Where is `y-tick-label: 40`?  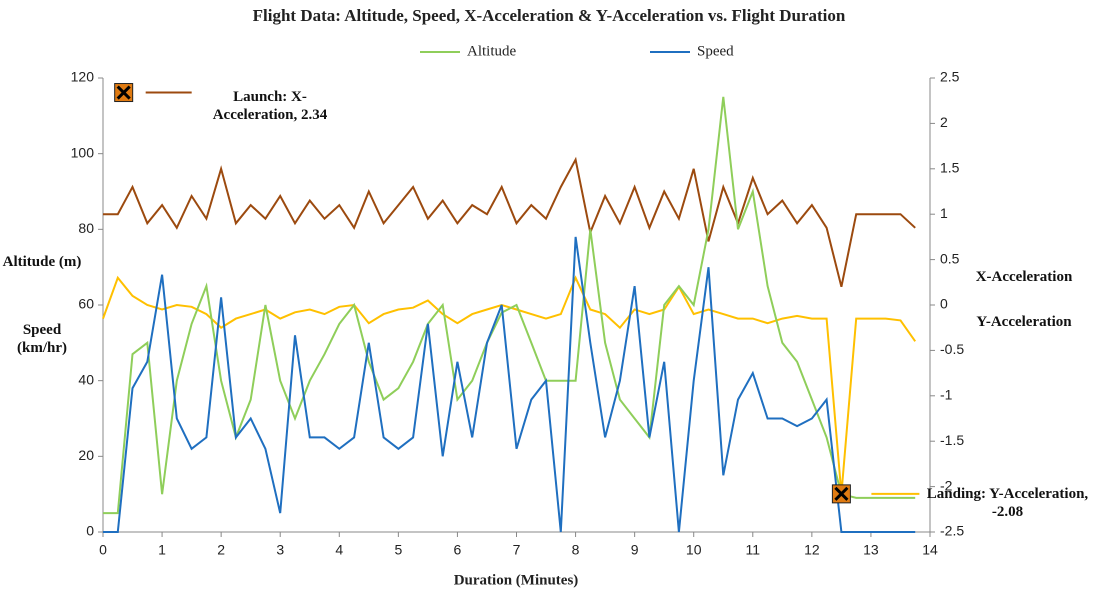
y-tick-label: 40 is located at coordinates (86, 379).